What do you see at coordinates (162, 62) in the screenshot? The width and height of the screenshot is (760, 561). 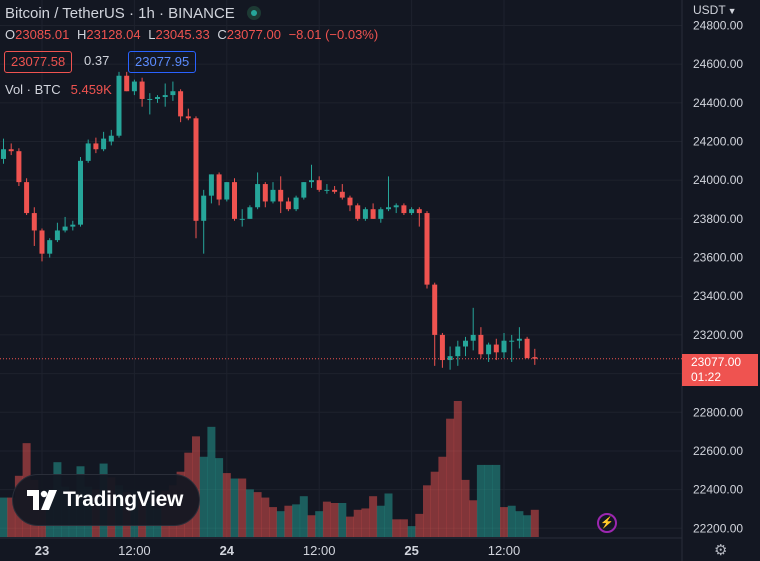 I see `buy-price-box: 23077.95` at bounding box center [162, 62].